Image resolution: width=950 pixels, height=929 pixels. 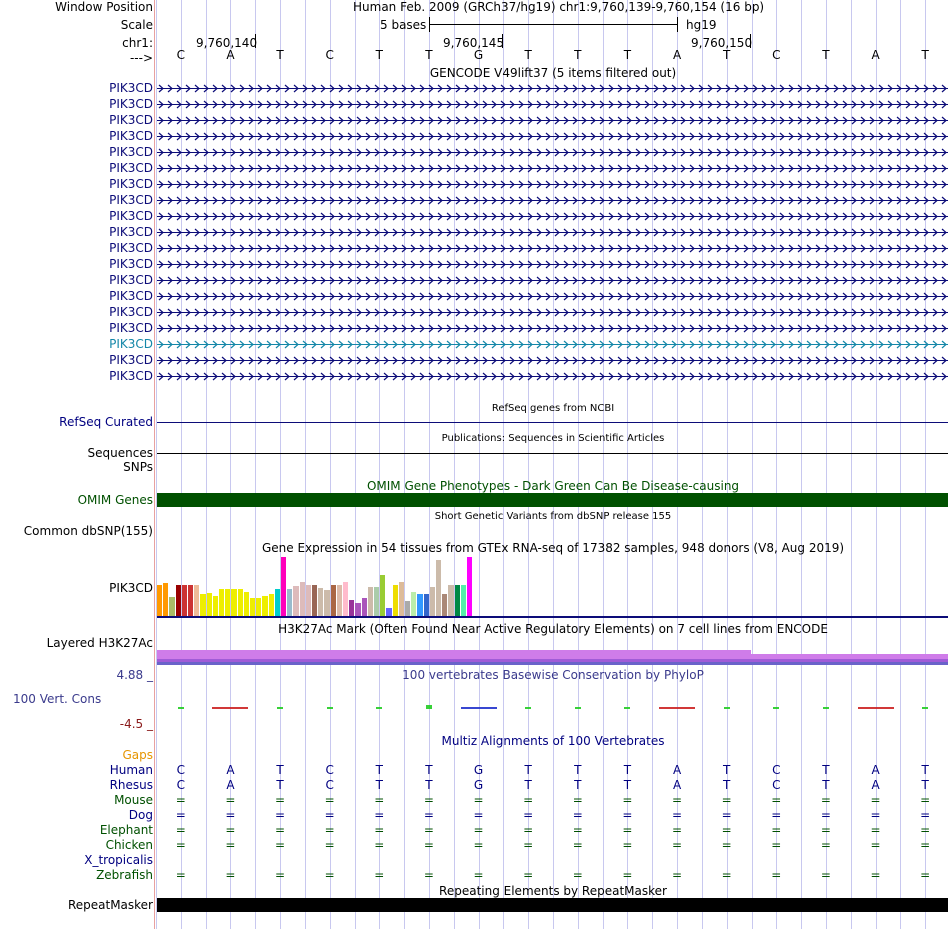 What do you see at coordinates (106, 422) in the screenshot?
I see `refseq-track-label: RefSeq Curated` at bounding box center [106, 422].